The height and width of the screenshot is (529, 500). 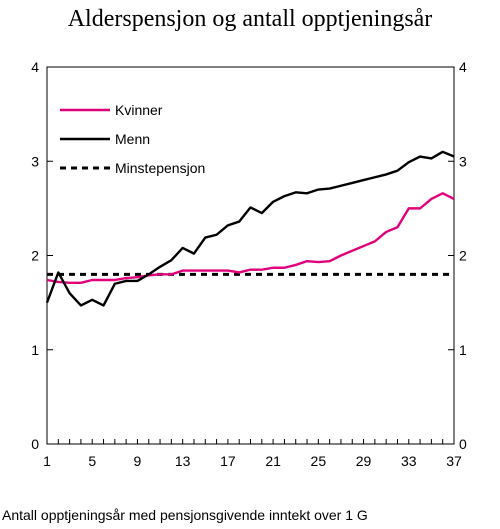 What do you see at coordinates (463, 67) in the screenshot?
I see `y-tick-right-label: 4` at bounding box center [463, 67].